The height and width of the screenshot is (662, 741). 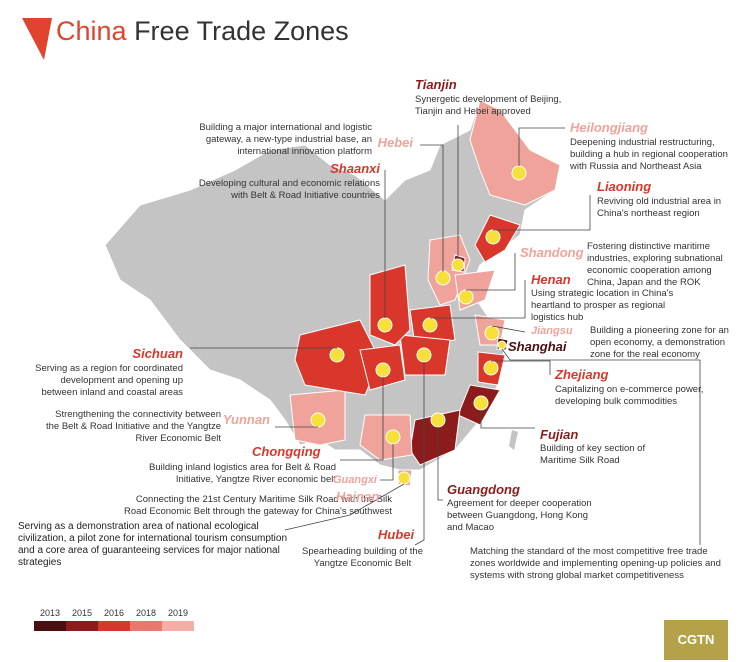 What do you see at coordinates (582, 374) in the screenshot?
I see `zone-name: Zhejiang` at bounding box center [582, 374].